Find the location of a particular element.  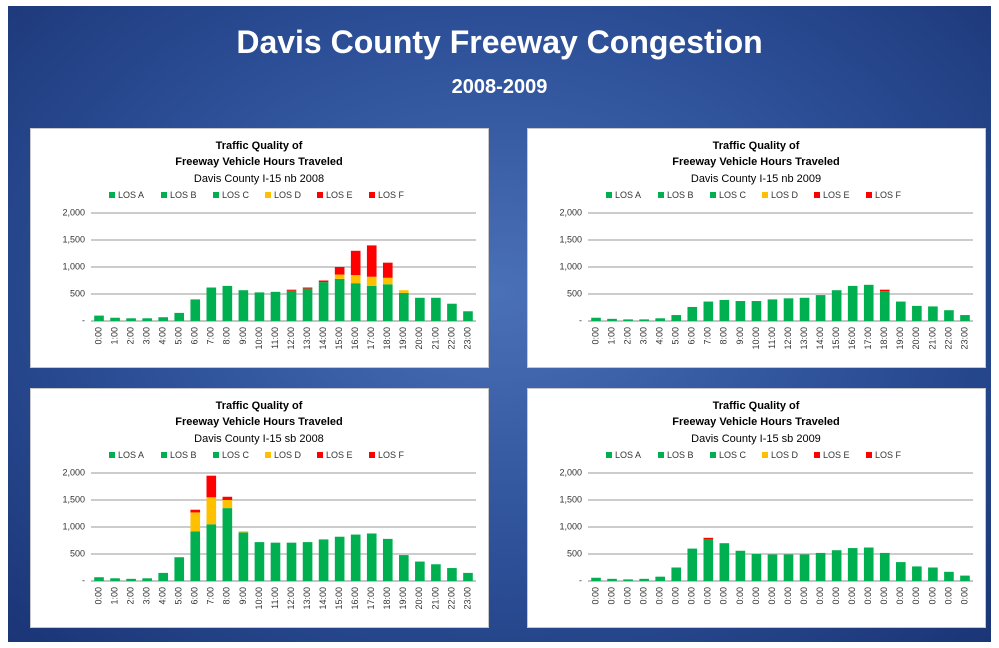

x-tick-label: 10:00 is located at coordinates (259, 338).